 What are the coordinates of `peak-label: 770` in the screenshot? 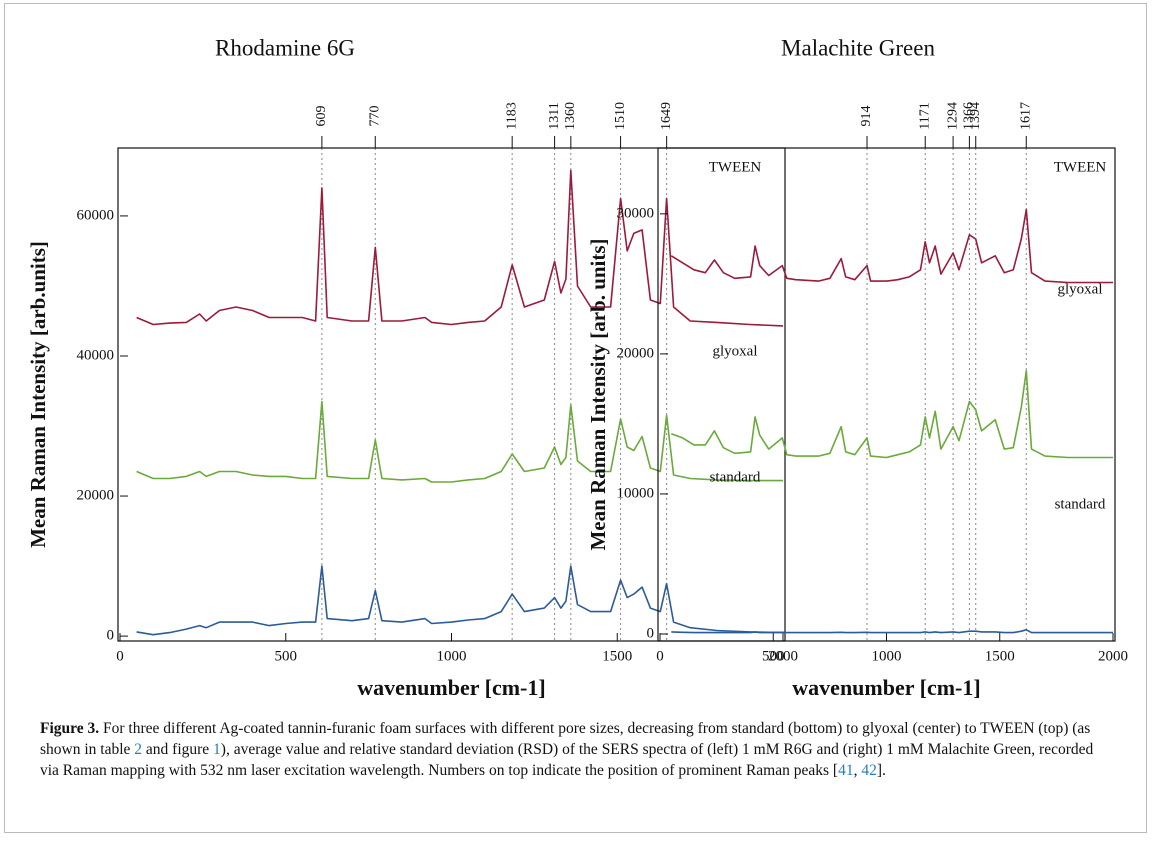 It's located at (374, 116).